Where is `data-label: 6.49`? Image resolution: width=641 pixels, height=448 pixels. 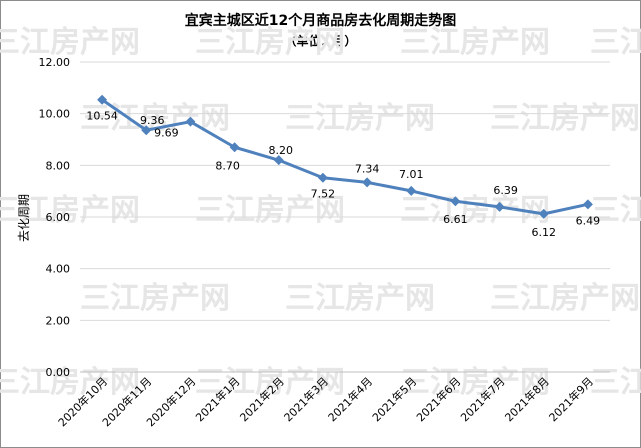 data-label: 6.49 is located at coordinates (588, 220).